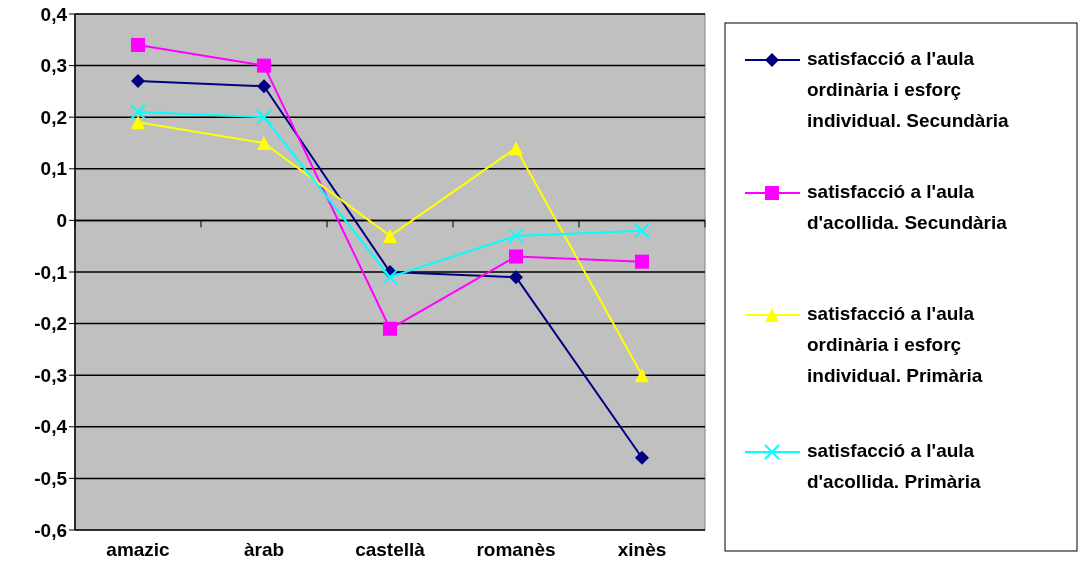 This screenshot has width=1080, height=567. Describe the element at coordinates (264, 549) in the screenshot. I see `x-tick-label: àrab` at that location.